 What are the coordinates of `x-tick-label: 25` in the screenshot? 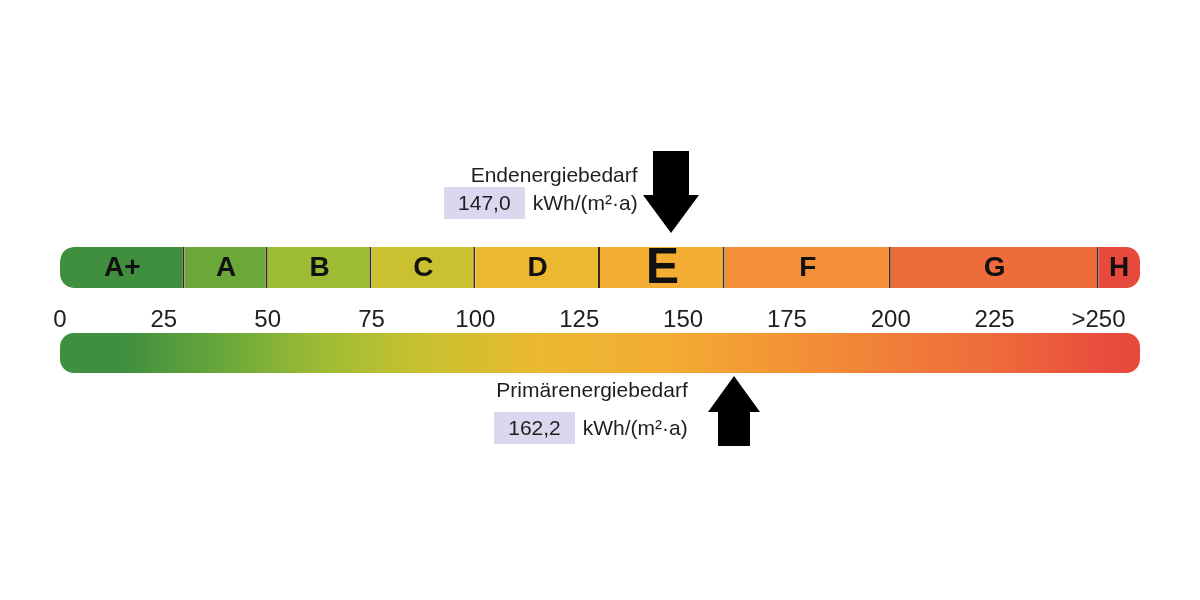 It's located at (164, 319).